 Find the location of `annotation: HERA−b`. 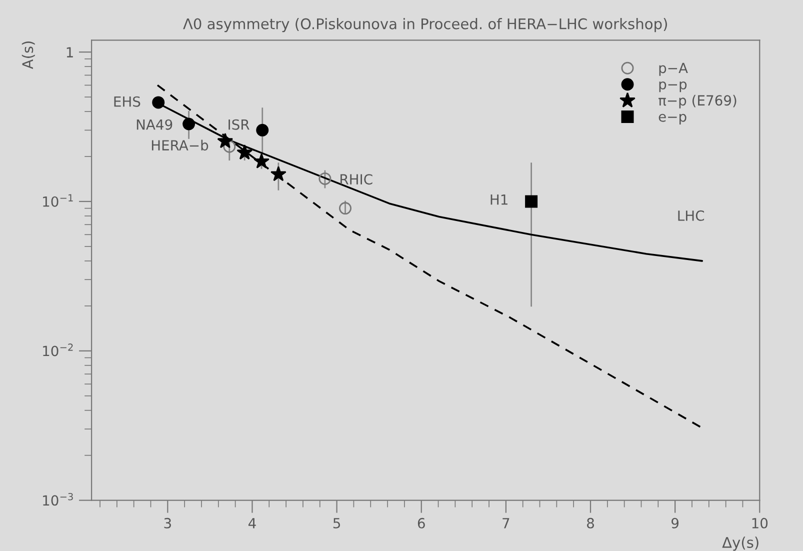

annotation: HERA−b is located at coordinates (180, 145).